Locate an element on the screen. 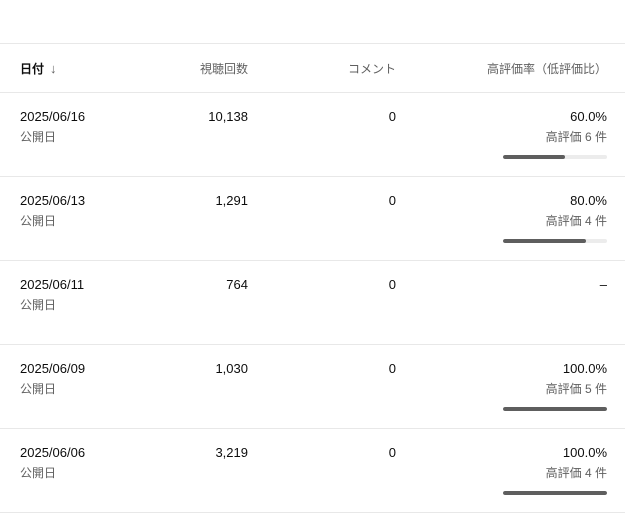  rating-cell: 100.0% 高評価 4 件 is located at coordinates (510, 470).